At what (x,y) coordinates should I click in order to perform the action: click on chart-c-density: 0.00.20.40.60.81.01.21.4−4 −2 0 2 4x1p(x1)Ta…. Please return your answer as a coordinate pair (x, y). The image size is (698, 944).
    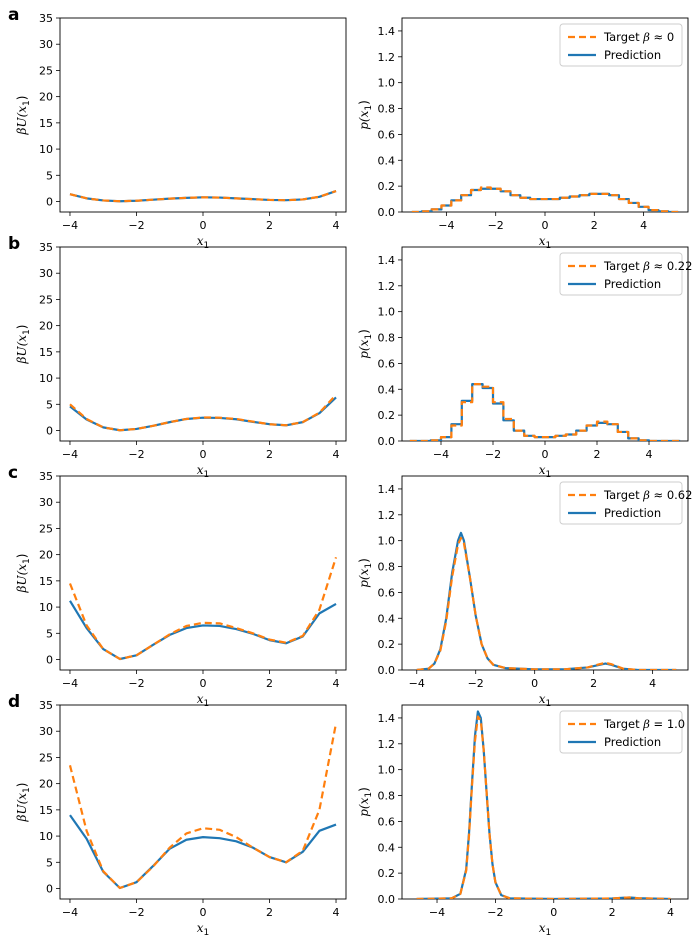
    Looking at the image, I should click on (524, 592).